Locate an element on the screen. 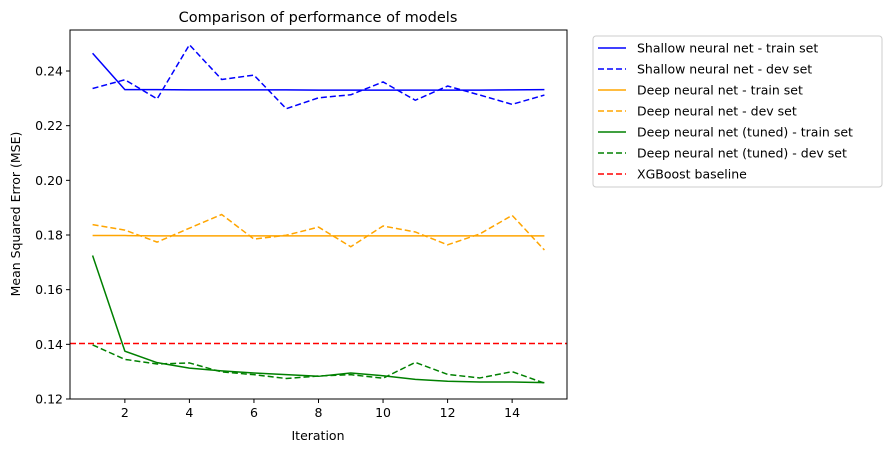 This screenshot has width=891, height=453. x-tick-label: 6 is located at coordinates (254, 412).